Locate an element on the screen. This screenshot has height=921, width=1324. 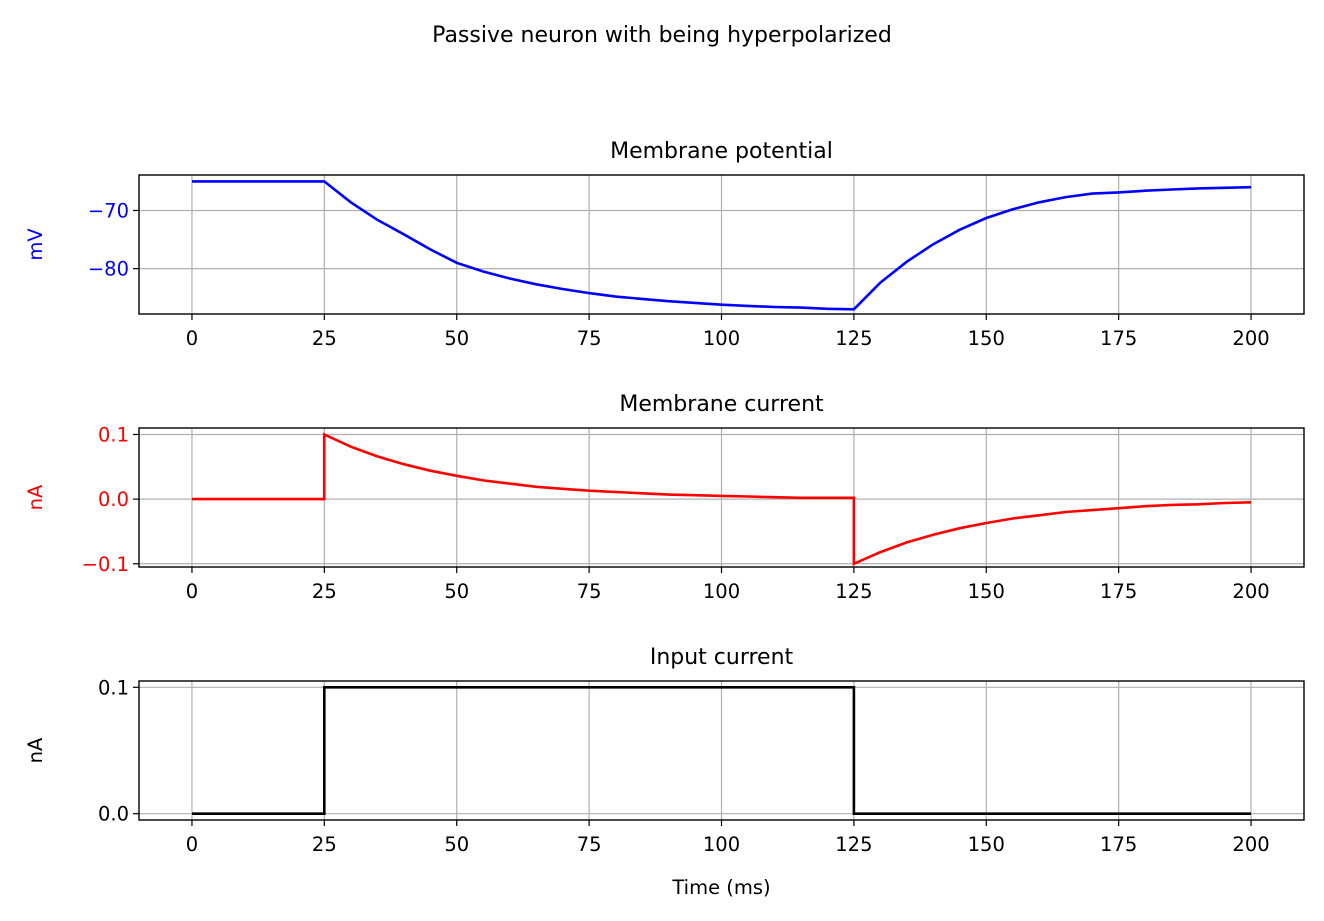
y-axis-ticks: 0.1 0.0 −0.1 is located at coordinates (110, 499).